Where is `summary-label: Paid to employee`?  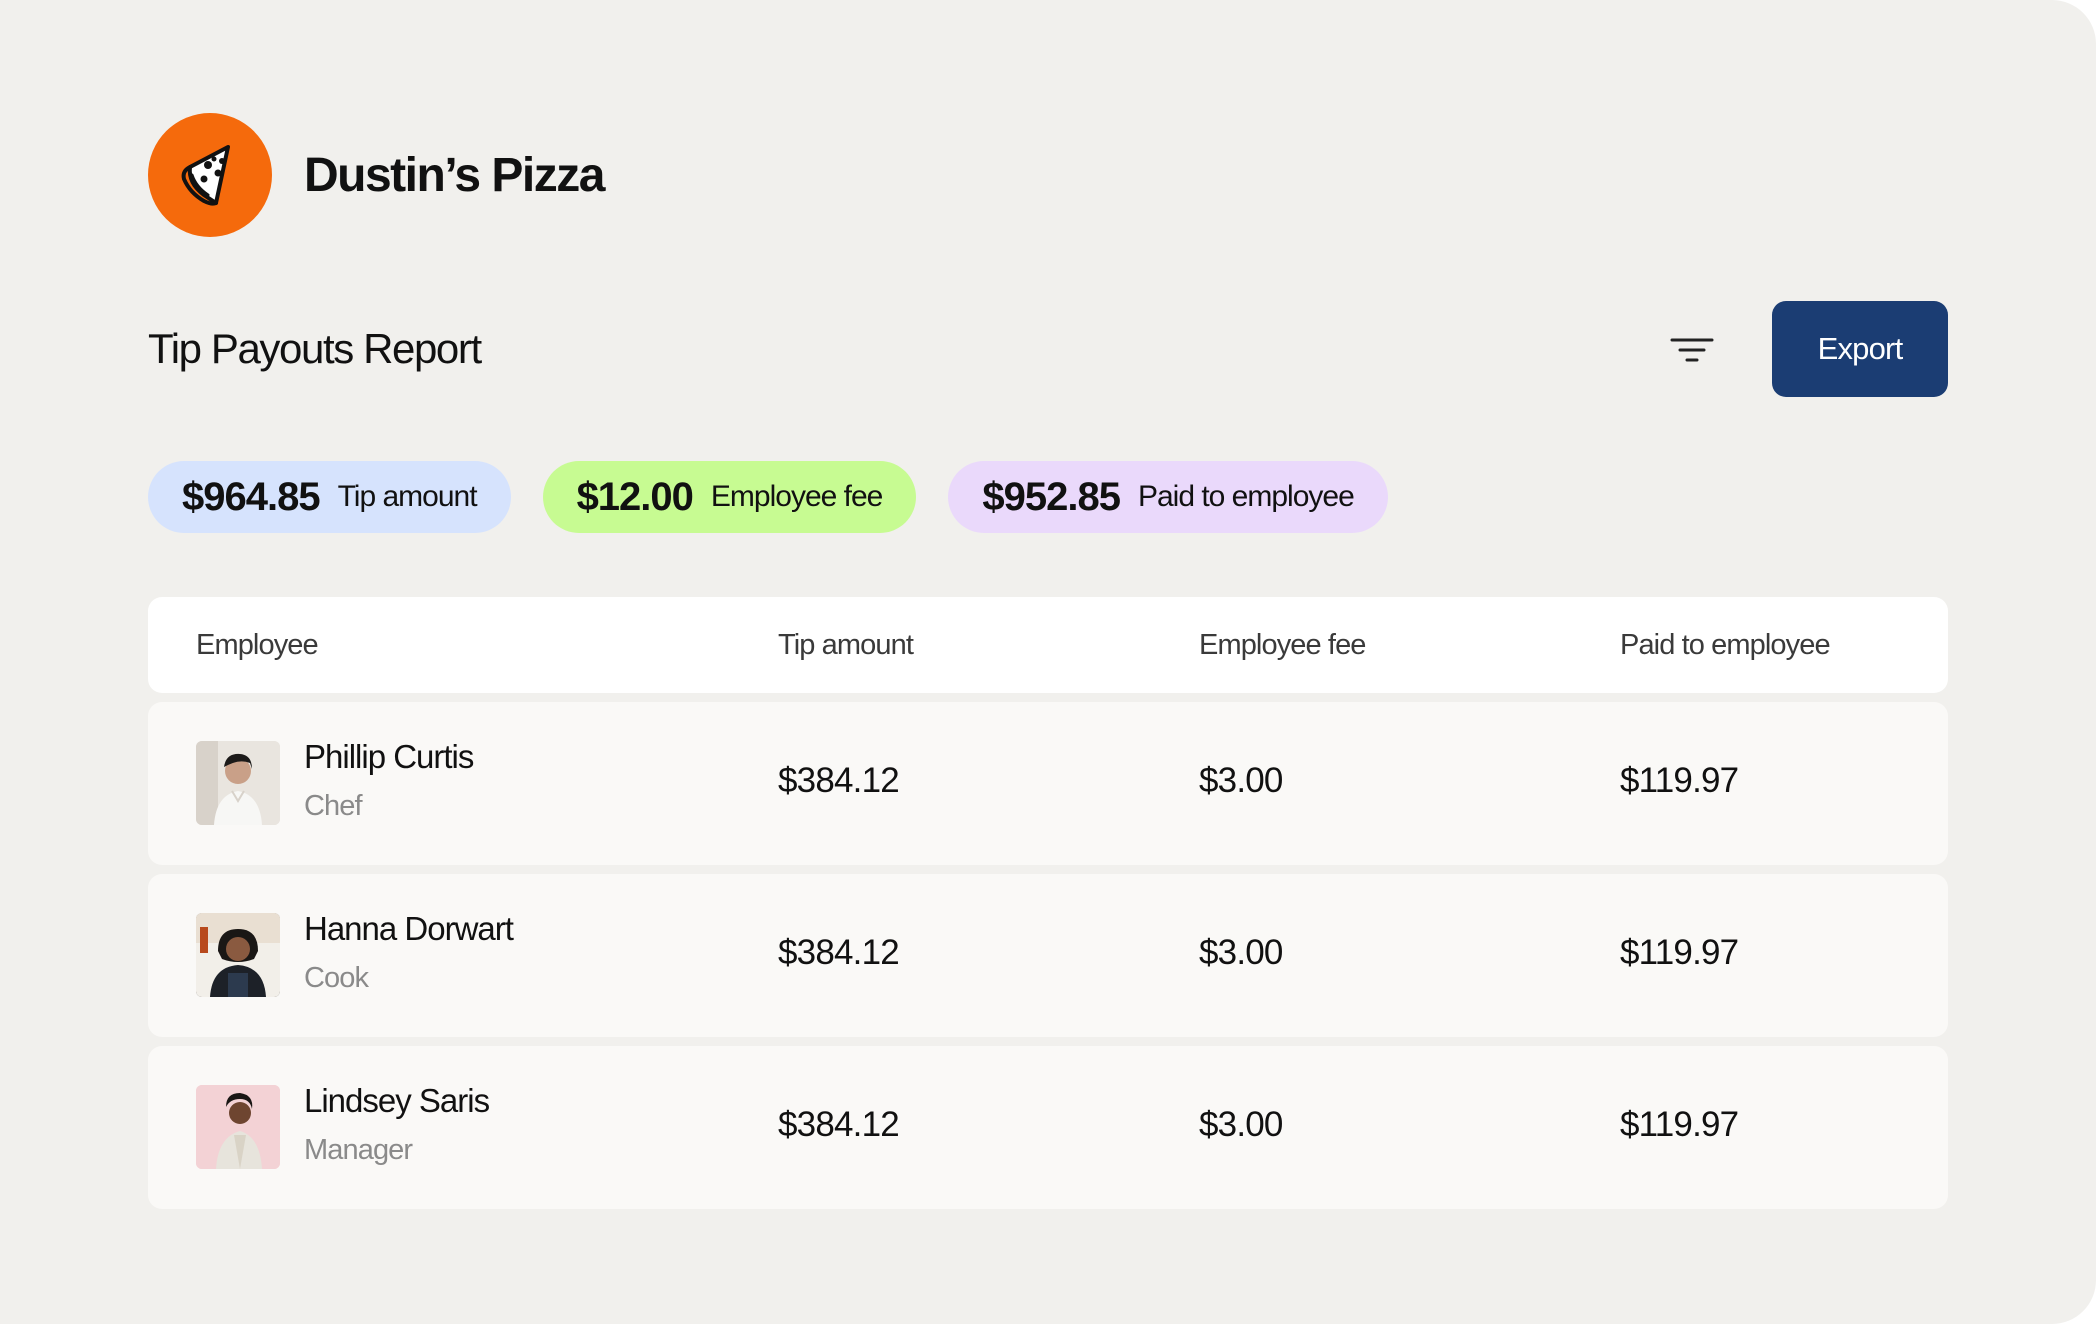
summary-label: Paid to employee is located at coordinates (1246, 496).